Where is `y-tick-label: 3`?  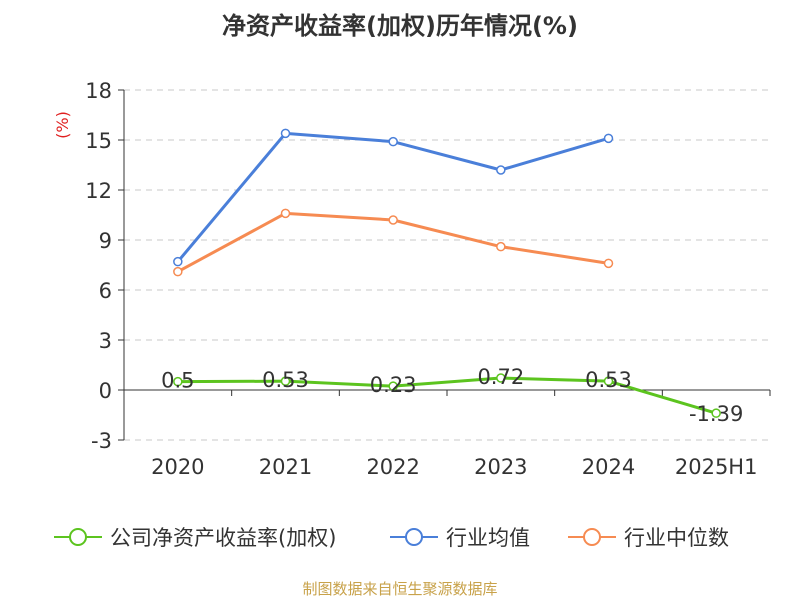 y-tick-label: 3 is located at coordinates (105, 341).